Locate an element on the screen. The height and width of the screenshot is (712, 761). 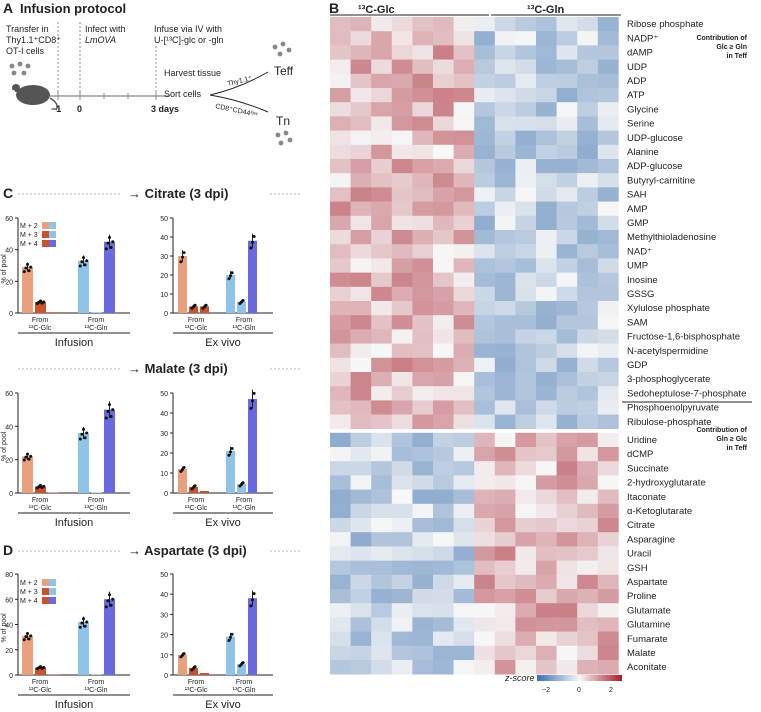
tick-0: 0 is located at coordinates (79, 109).